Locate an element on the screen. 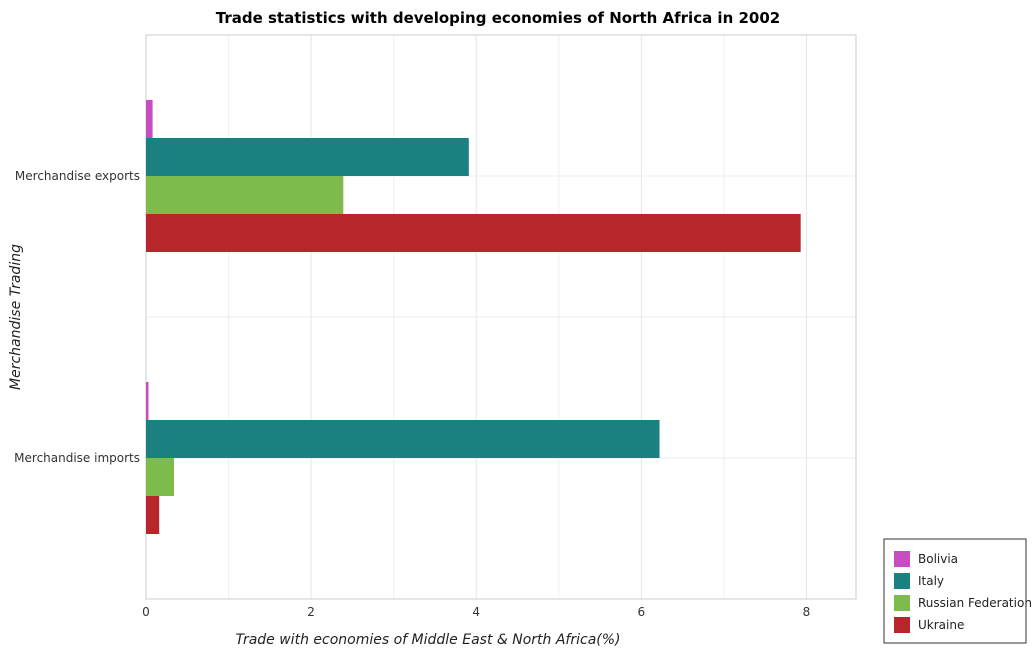 This screenshot has width=1033, height=650. x-tick-label: 4 is located at coordinates (476, 612).